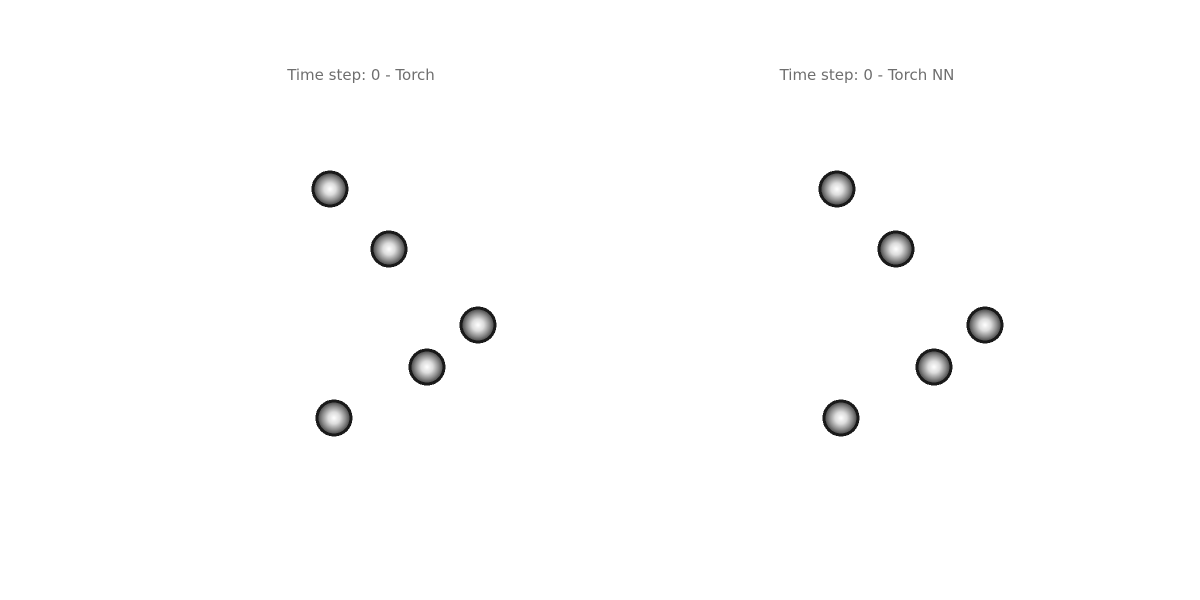 The height and width of the screenshot is (600, 1200). I want to click on panel-torch: Time step: 0 - Torch, so click(392, 251).